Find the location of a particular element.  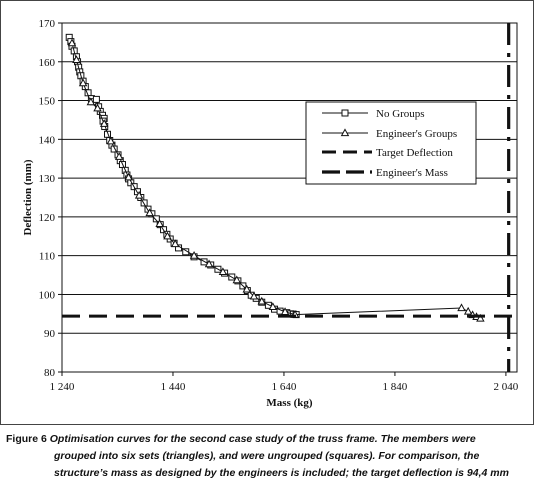

y-tick-label: 110 is located at coordinates (47, 257).